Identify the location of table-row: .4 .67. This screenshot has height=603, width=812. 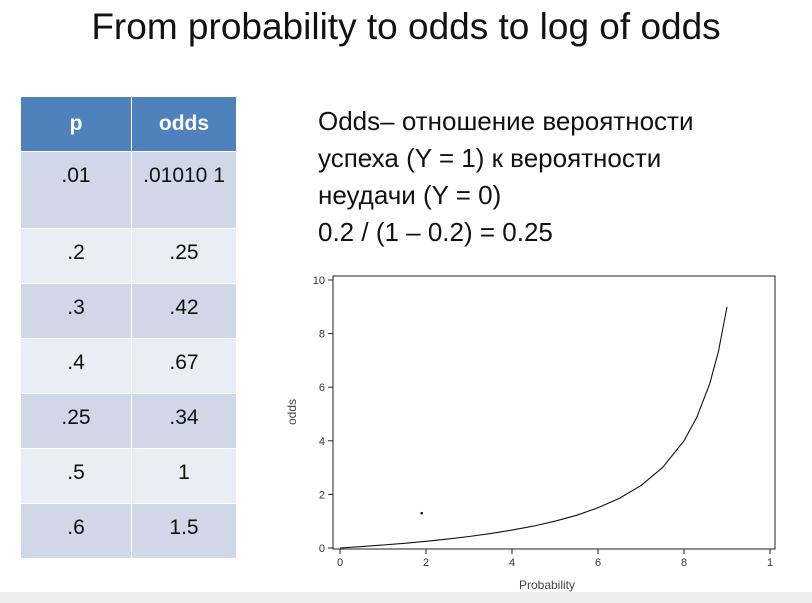
(128, 366).